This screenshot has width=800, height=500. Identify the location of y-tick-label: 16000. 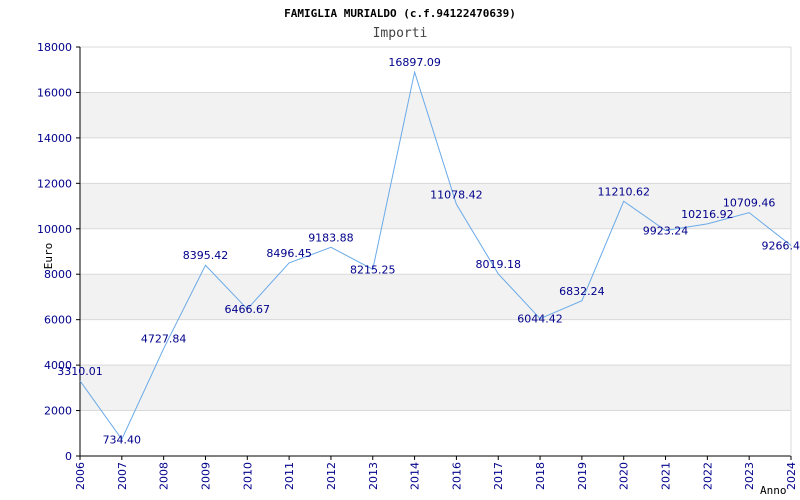
(54, 92).